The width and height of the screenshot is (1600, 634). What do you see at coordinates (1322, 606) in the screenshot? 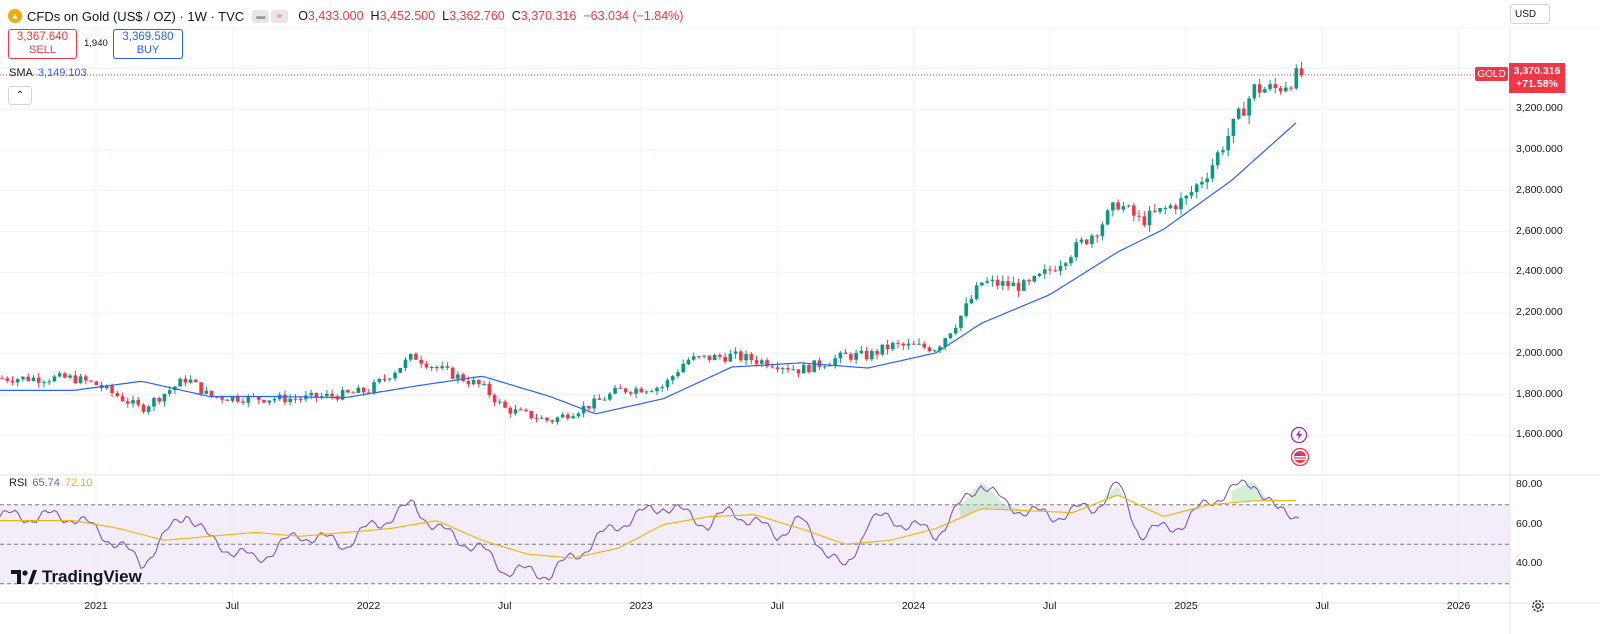
I see `time-axis-label: Jul` at bounding box center [1322, 606].